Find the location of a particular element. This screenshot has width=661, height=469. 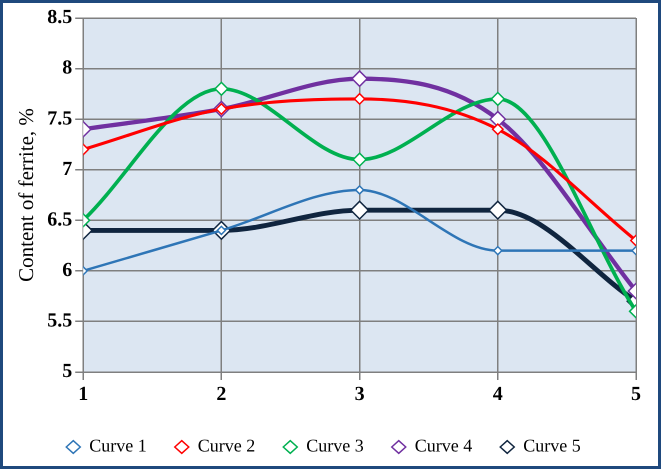

y-tick-label: 7.5 is located at coordinates (59, 118).